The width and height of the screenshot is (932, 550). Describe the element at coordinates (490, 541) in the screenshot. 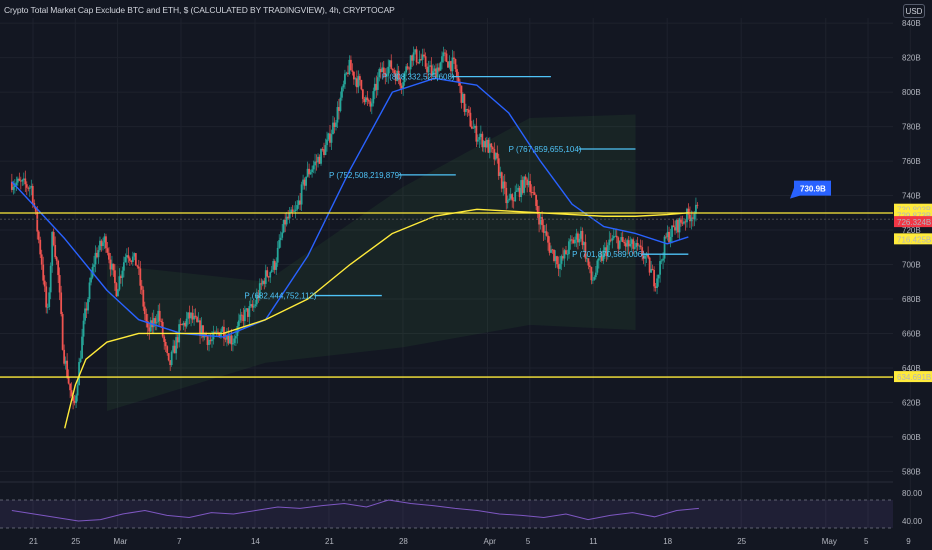

I see `time-axis-tick: Apr` at that location.